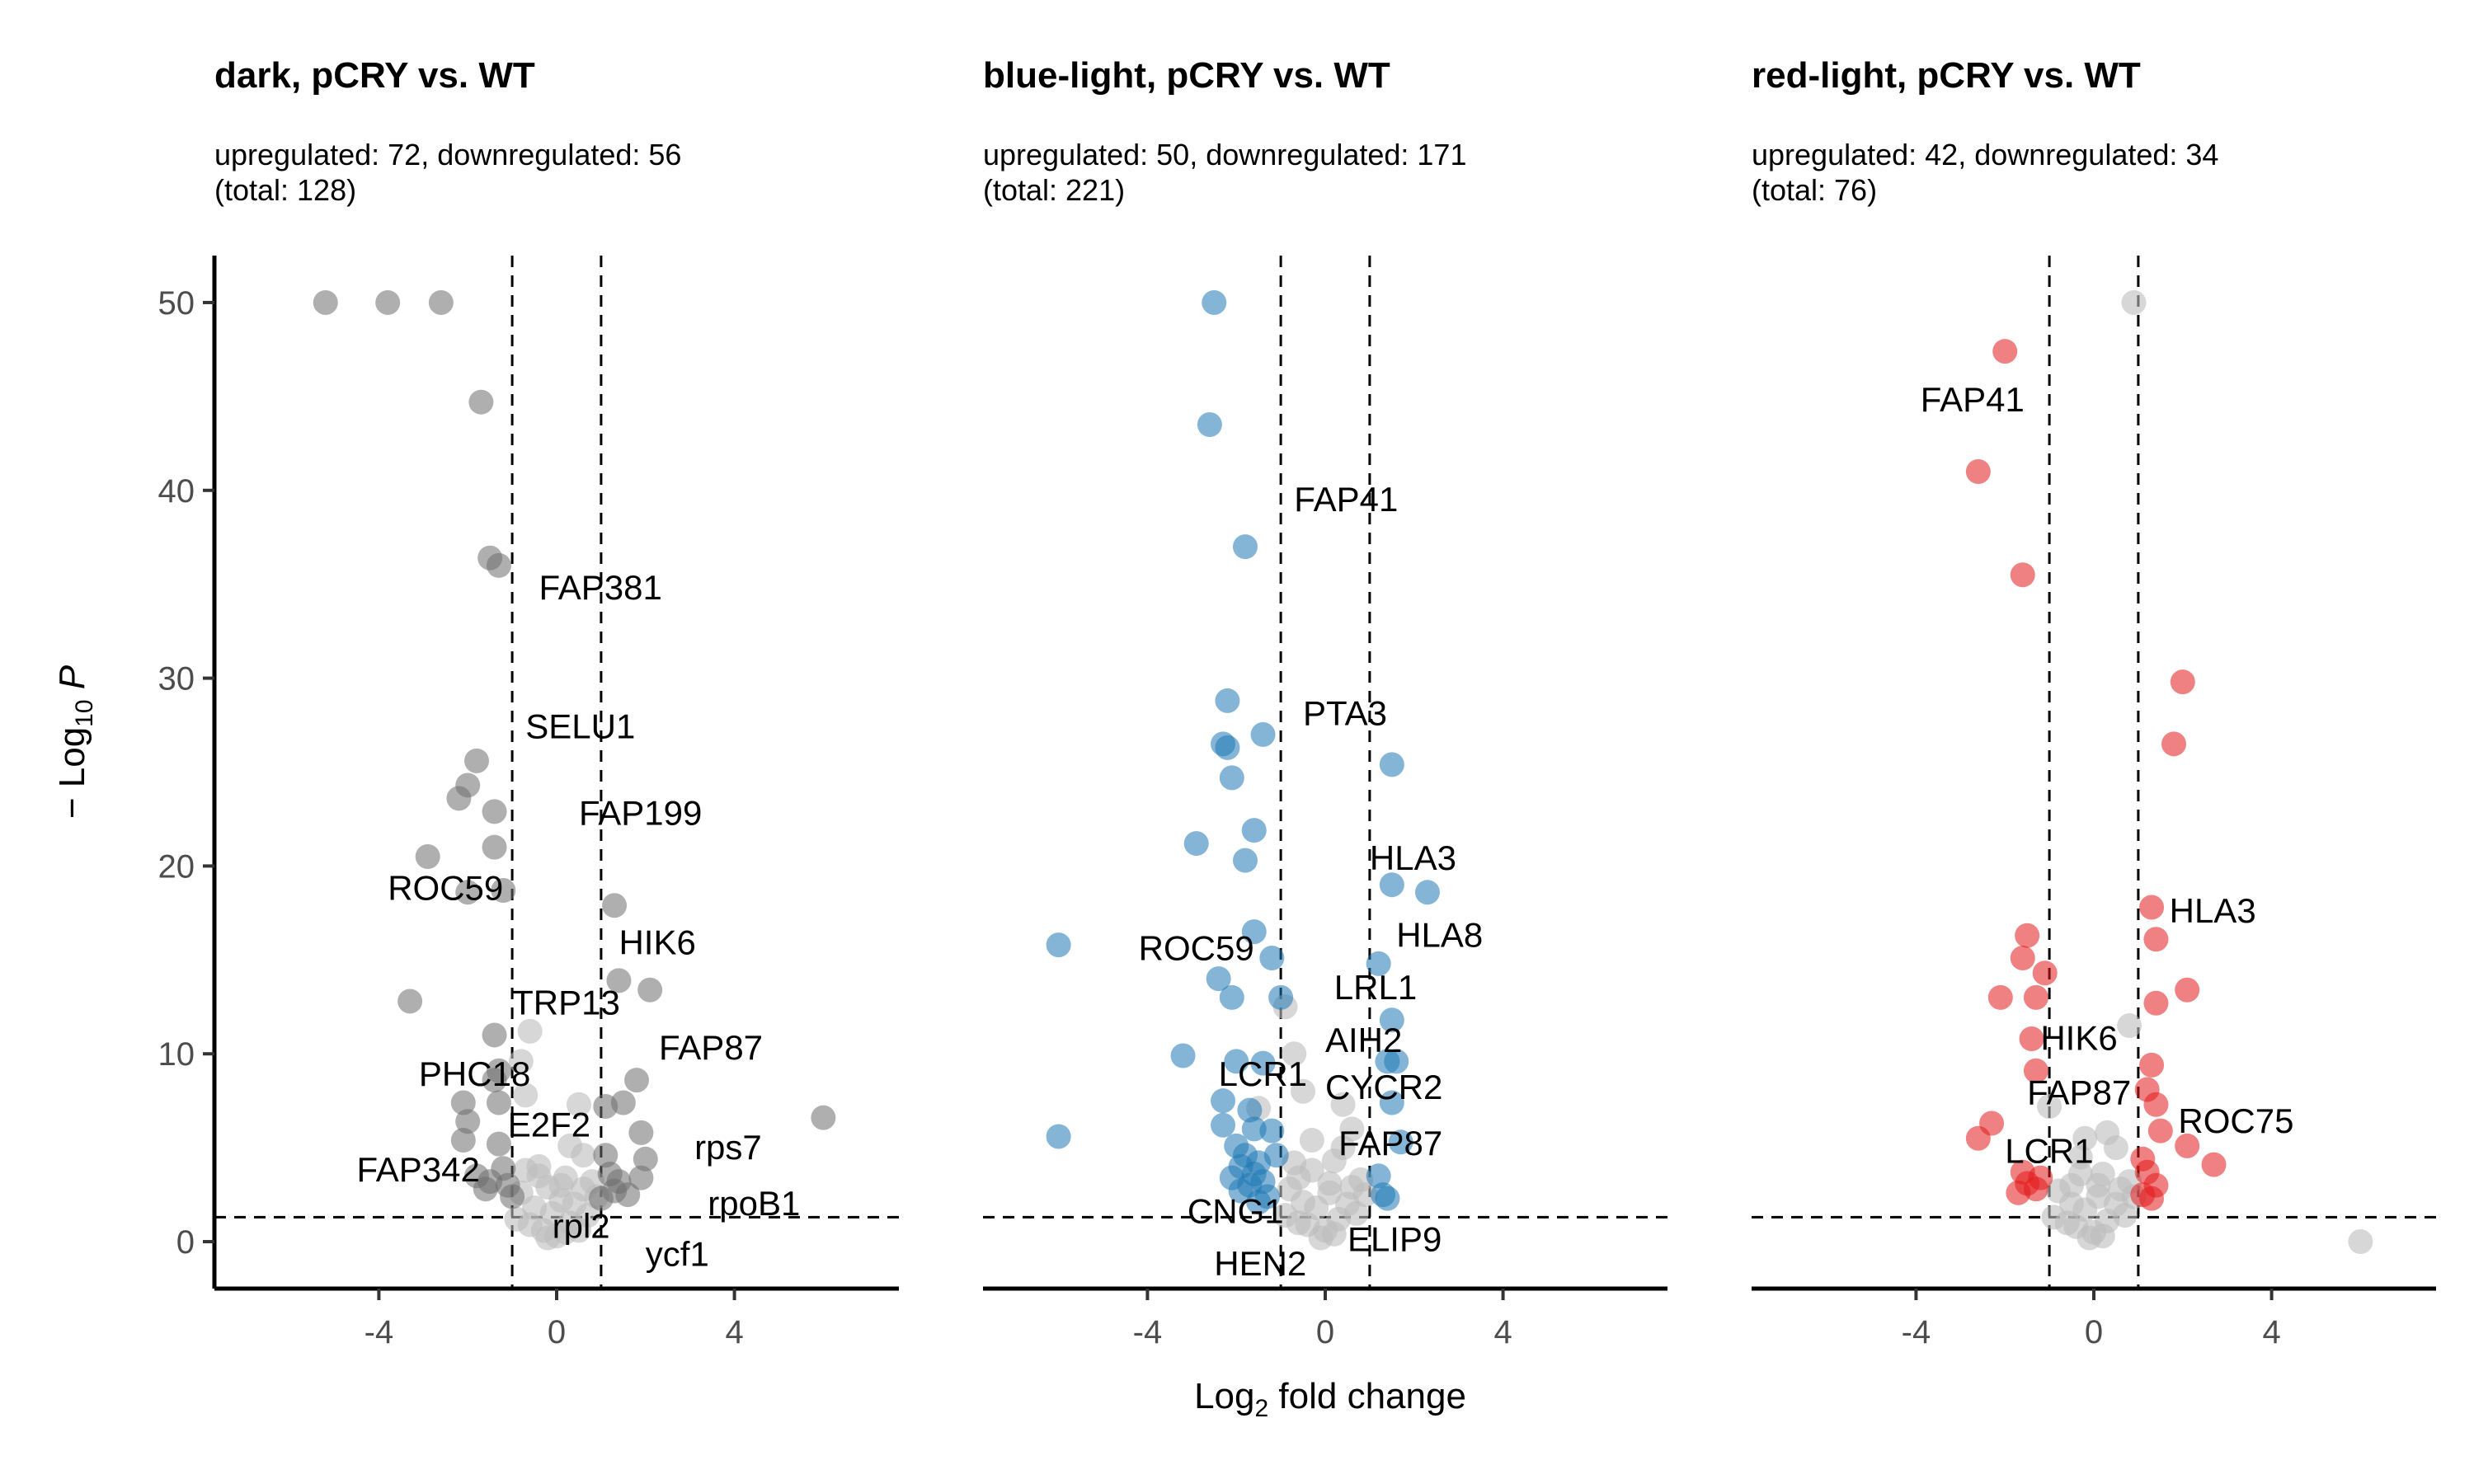  What do you see at coordinates (566, 1002) in the screenshot?
I see `gene-label: TRP13` at bounding box center [566, 1002].